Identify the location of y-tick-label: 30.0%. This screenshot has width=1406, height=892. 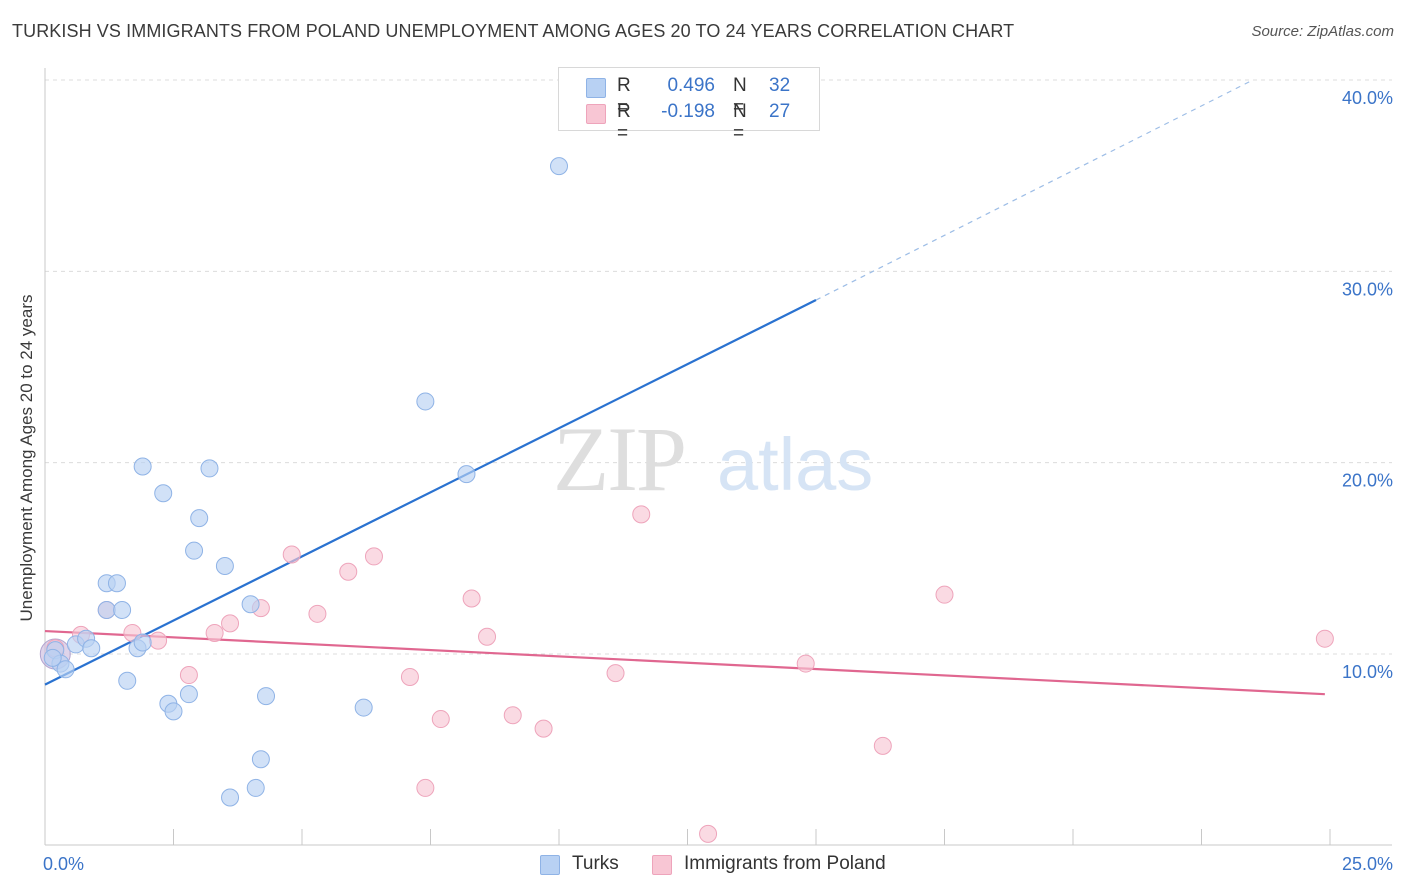
(1367, 289).